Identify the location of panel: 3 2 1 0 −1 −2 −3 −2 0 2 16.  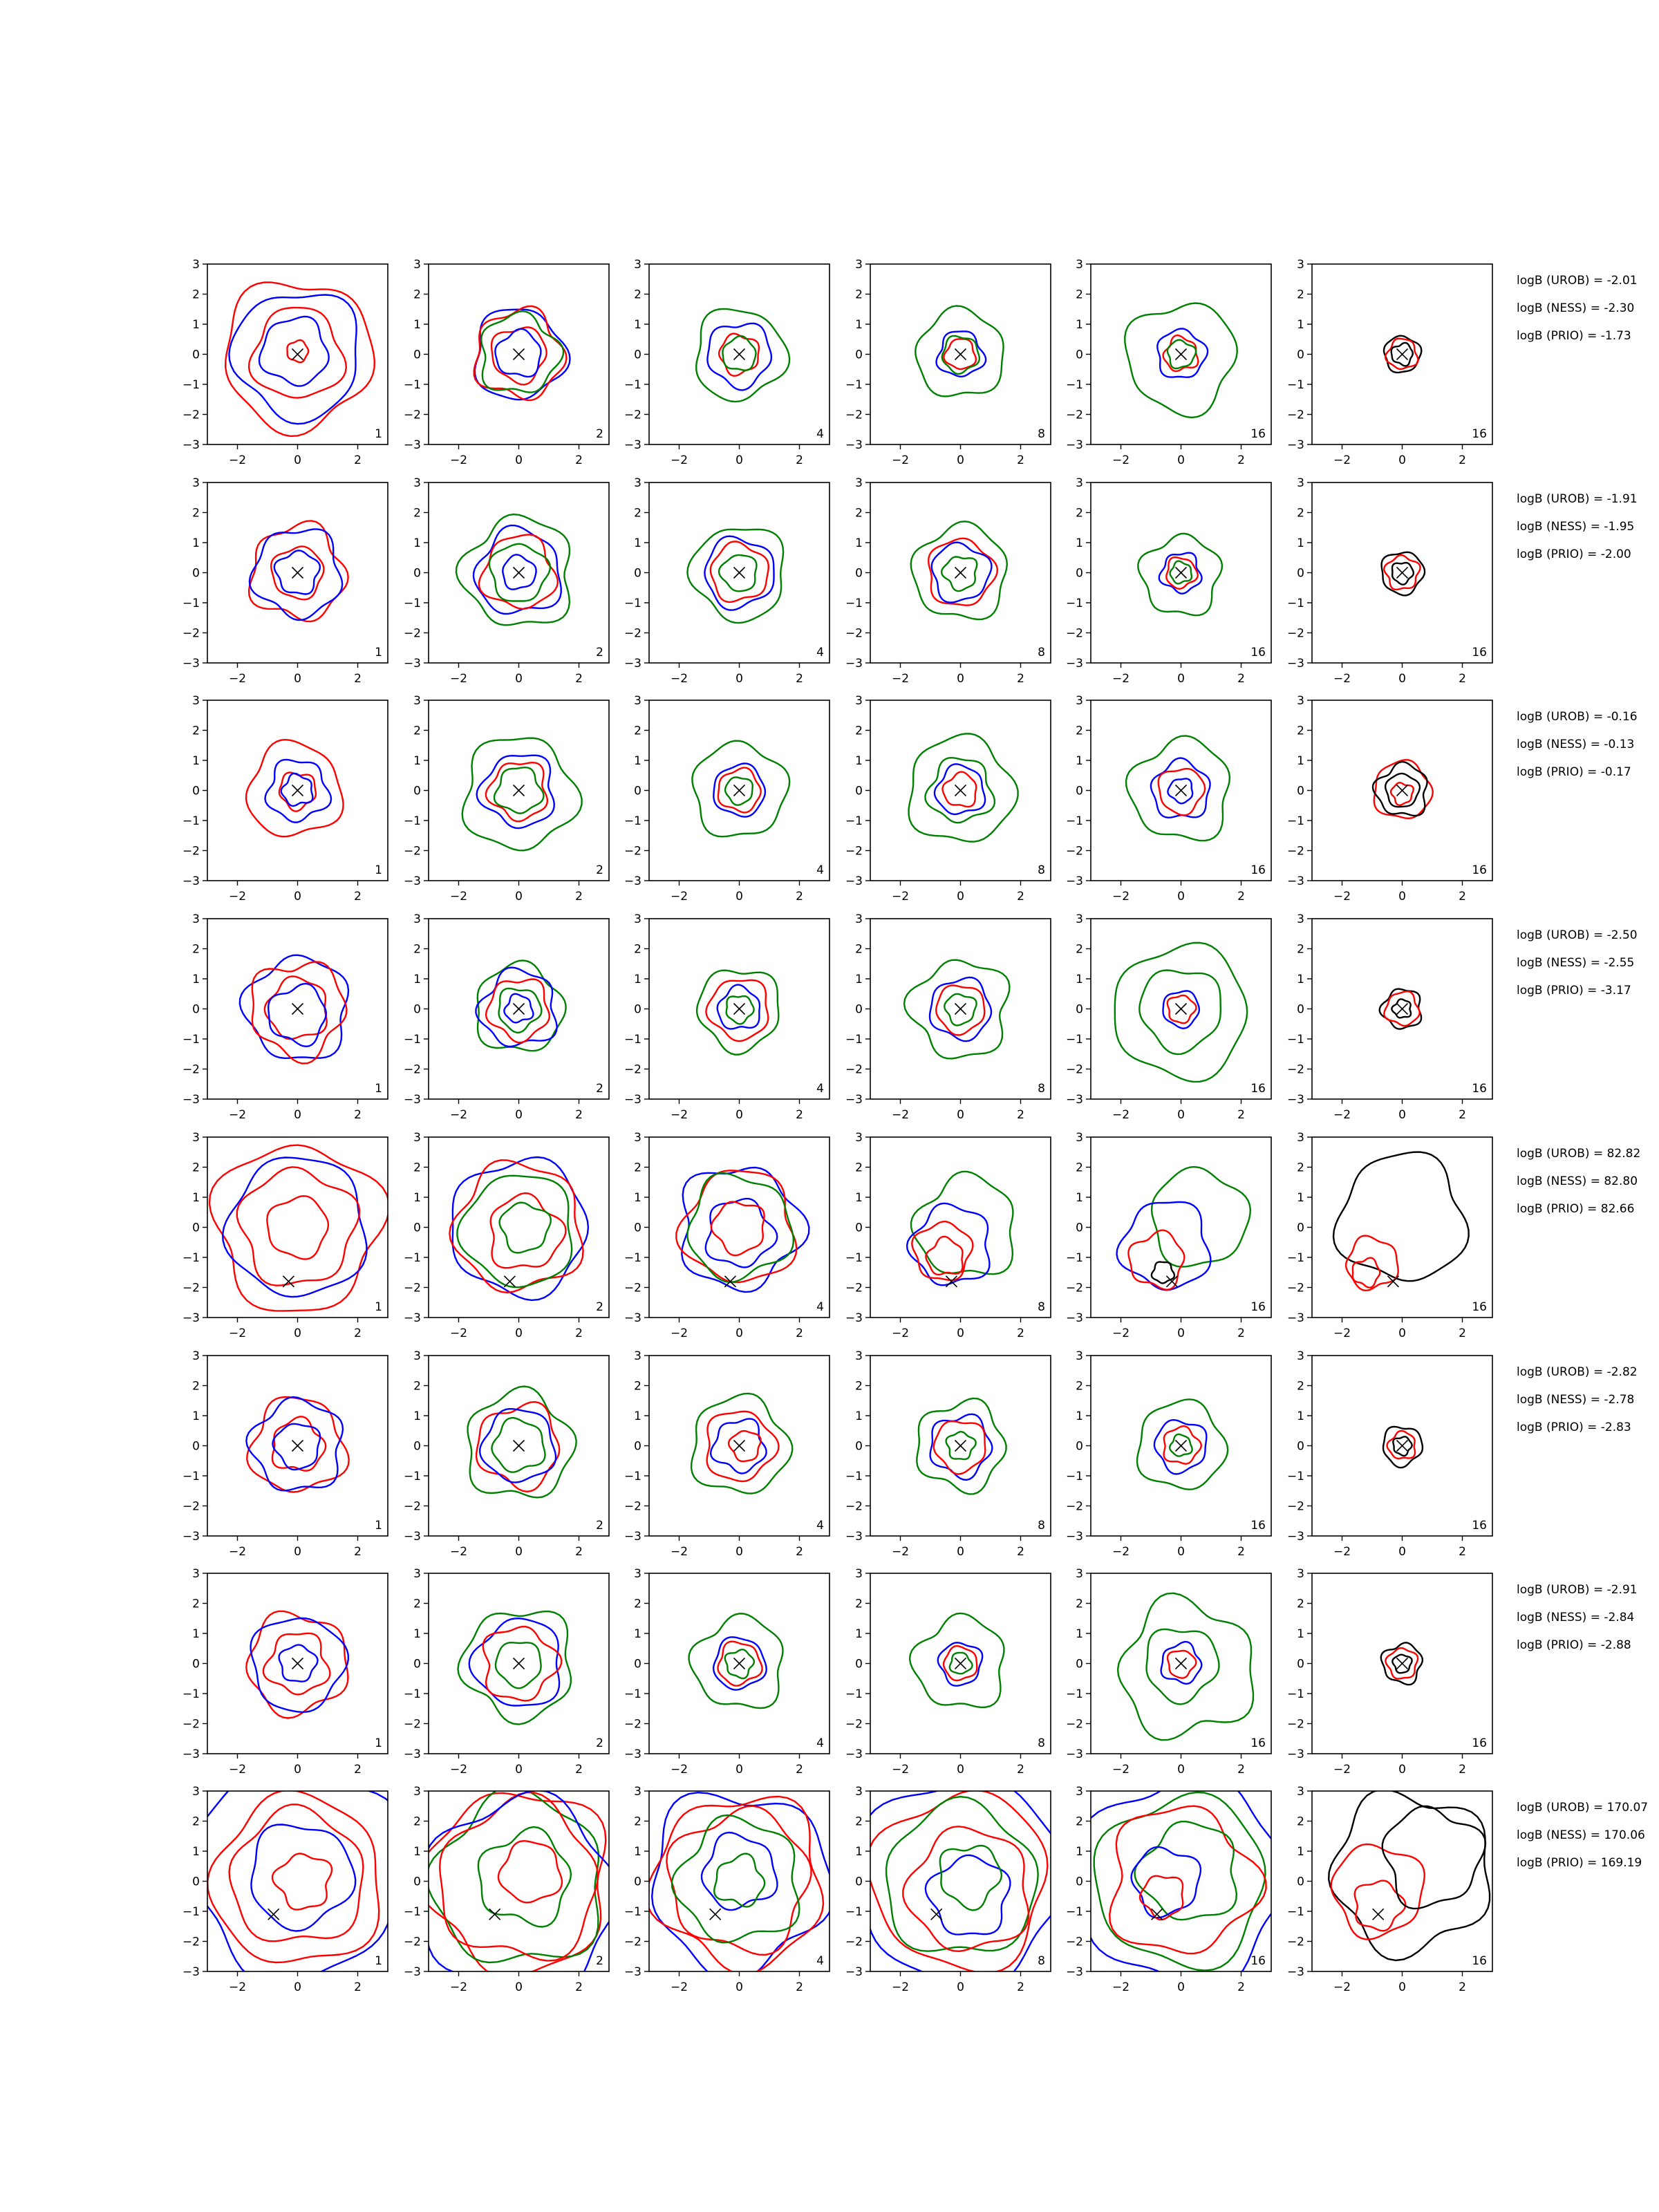
(1390, 581).